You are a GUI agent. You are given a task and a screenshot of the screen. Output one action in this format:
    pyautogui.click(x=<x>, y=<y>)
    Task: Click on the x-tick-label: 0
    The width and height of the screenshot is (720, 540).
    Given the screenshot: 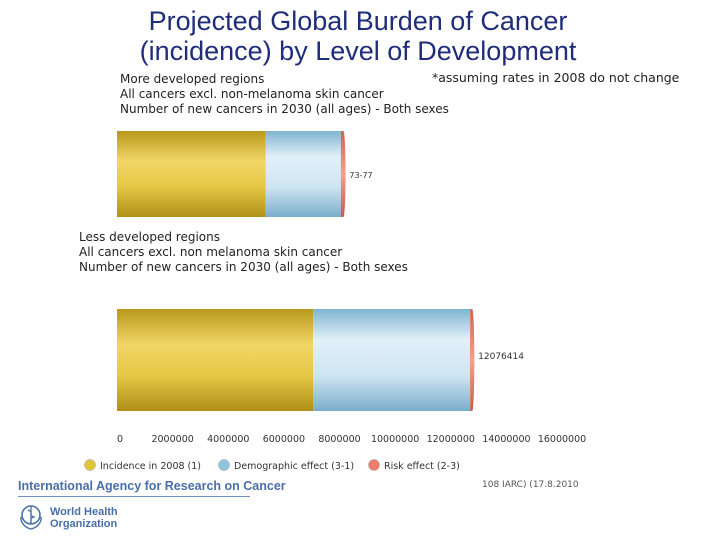 What is the action you would take?
    pyautogui.click(x=120, y=439)
    